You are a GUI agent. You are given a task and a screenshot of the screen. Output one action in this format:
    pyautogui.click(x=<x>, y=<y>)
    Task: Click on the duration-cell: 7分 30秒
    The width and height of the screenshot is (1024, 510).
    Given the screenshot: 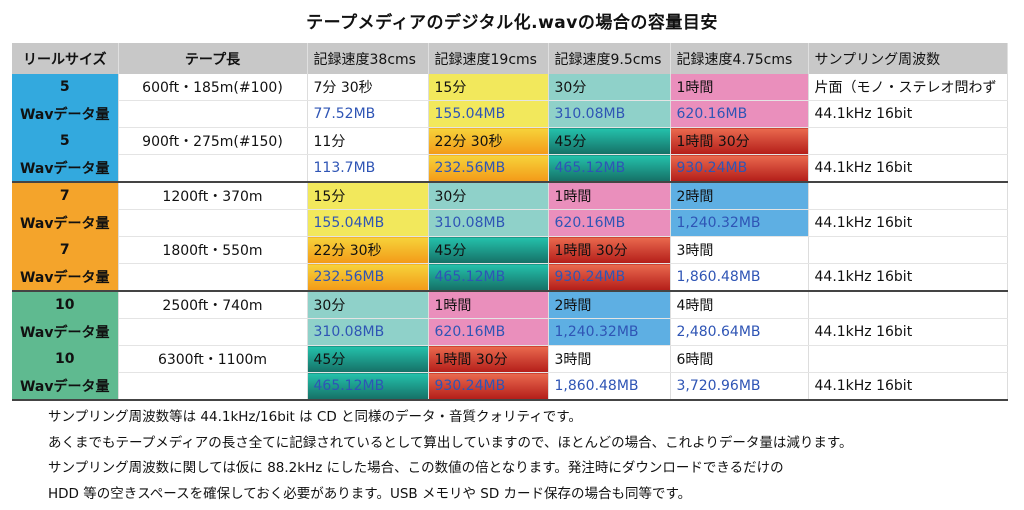 What is the action you would take?
    pyautogui.click(x=368, y=87)
    